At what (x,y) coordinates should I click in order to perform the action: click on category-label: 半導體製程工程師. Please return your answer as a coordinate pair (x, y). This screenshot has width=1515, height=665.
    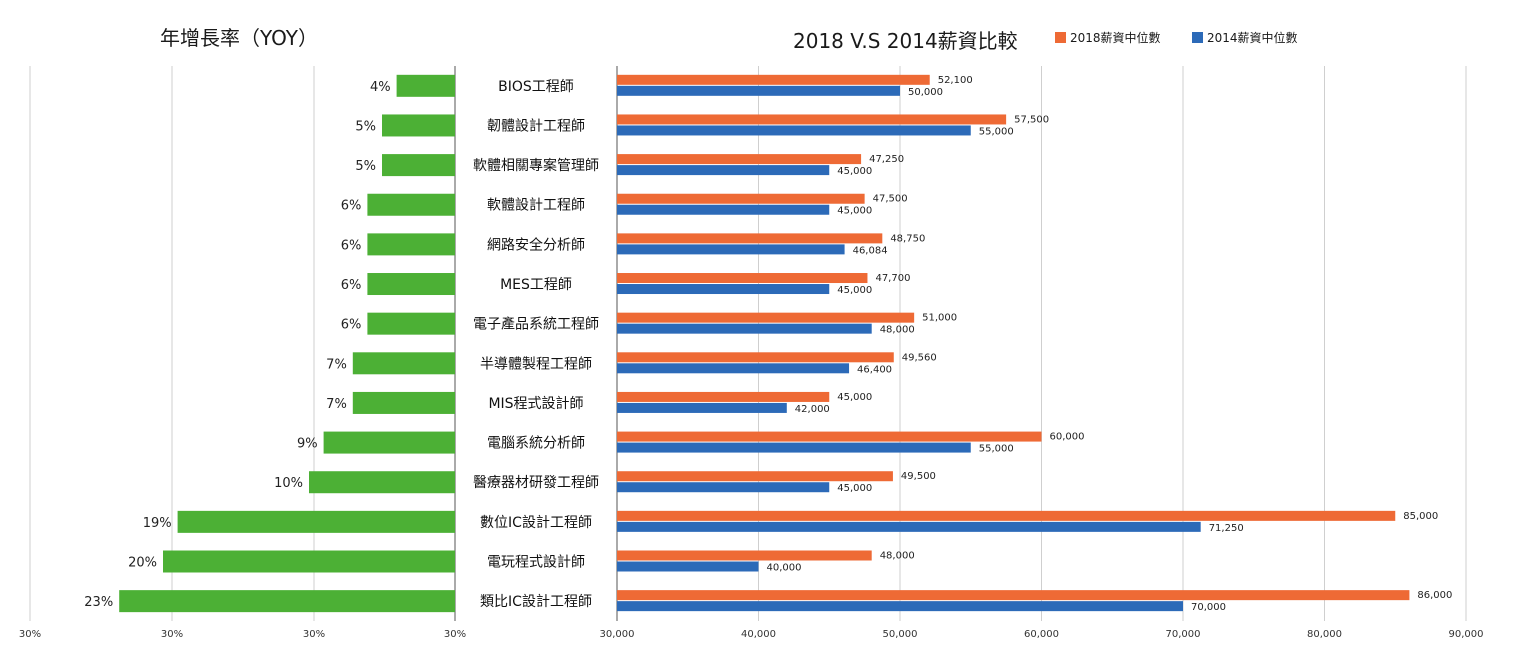
    Looking at the image, I should click on (536, 364).